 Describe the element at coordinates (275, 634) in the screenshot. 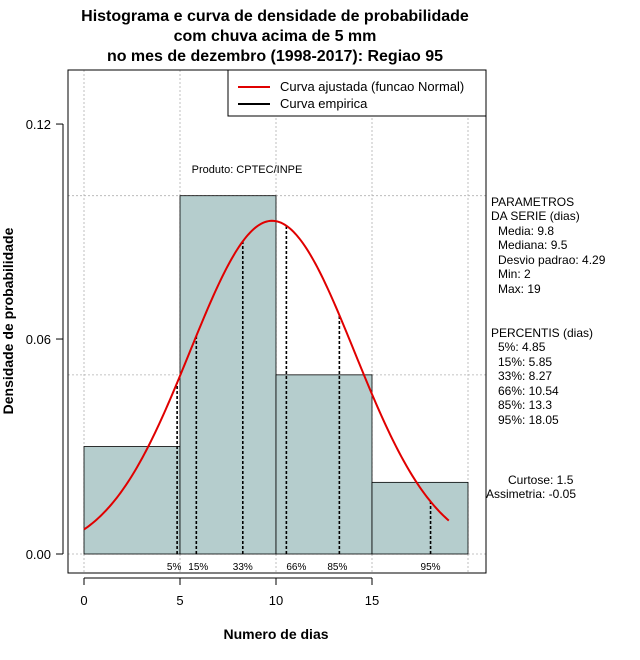

I see `x-axis-label: Numero de dias` at that location.